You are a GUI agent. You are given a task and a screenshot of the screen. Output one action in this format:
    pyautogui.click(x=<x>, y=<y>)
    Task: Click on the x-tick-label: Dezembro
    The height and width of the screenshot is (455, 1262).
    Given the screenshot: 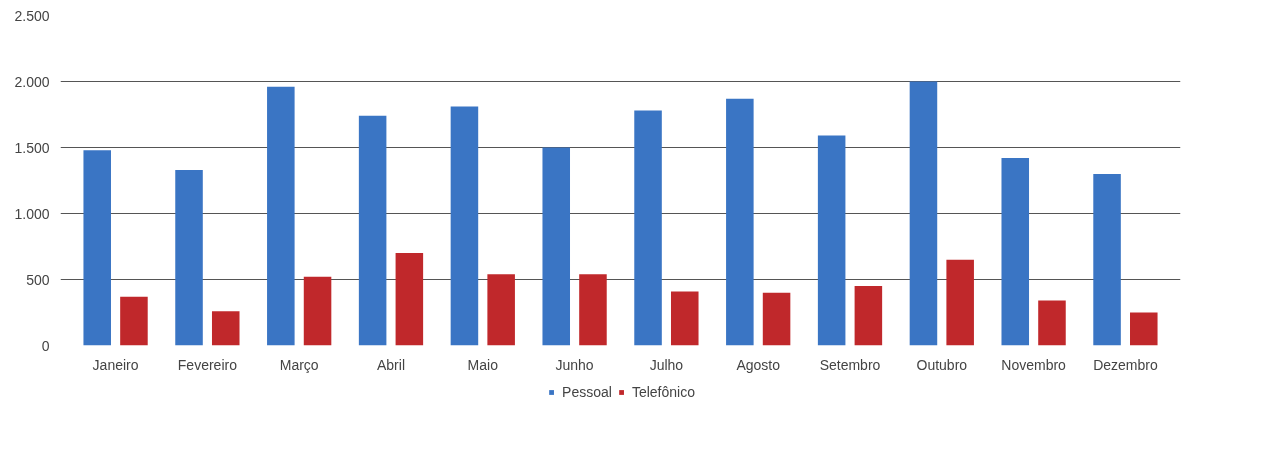 What is the action you would take?
    pyautogui.click(x=1125, y=364)
    